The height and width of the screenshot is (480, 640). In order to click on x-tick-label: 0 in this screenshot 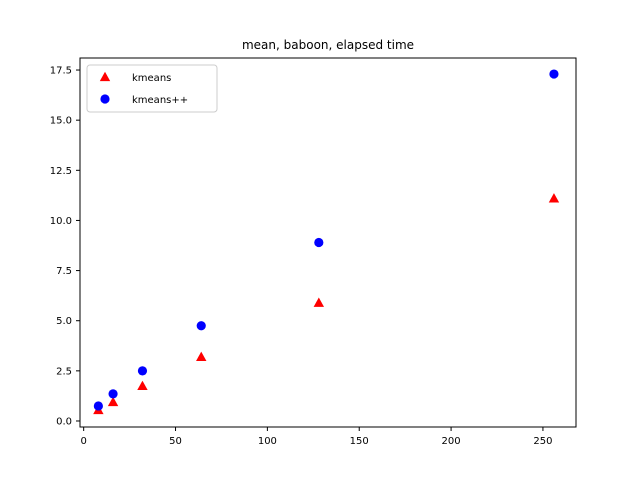, I will do `click(83, 441)`.